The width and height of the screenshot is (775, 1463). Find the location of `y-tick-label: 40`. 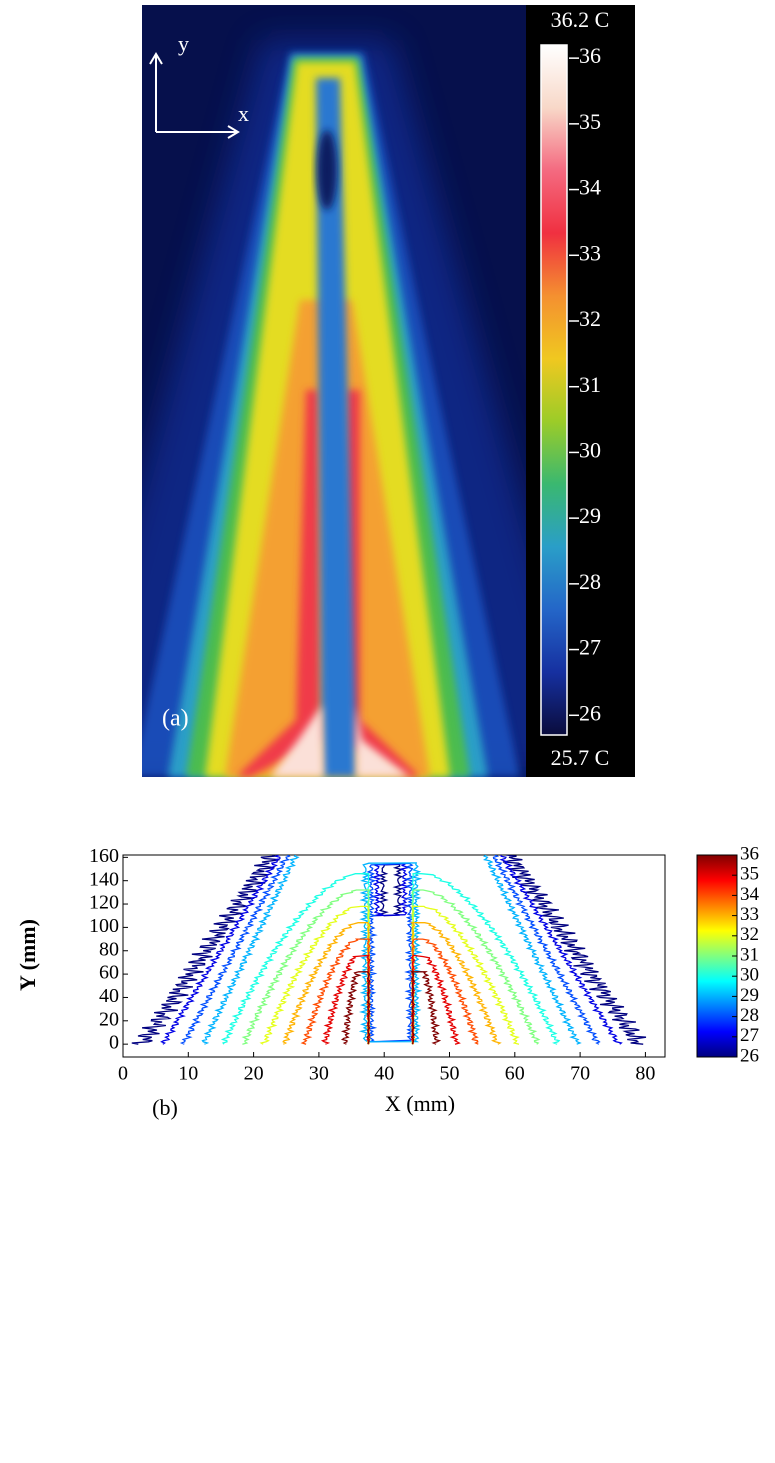

y-tick-label: 40 is located at coordinates (109, 996).